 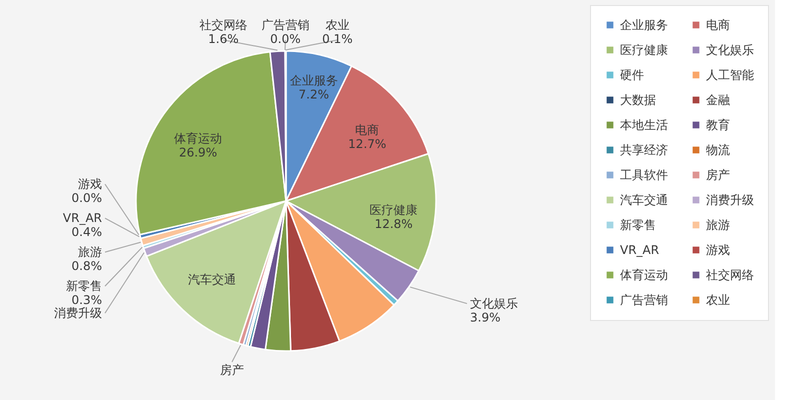 I want to click on data-label: 社交网络 1.6%, so click(x=223, y=32).